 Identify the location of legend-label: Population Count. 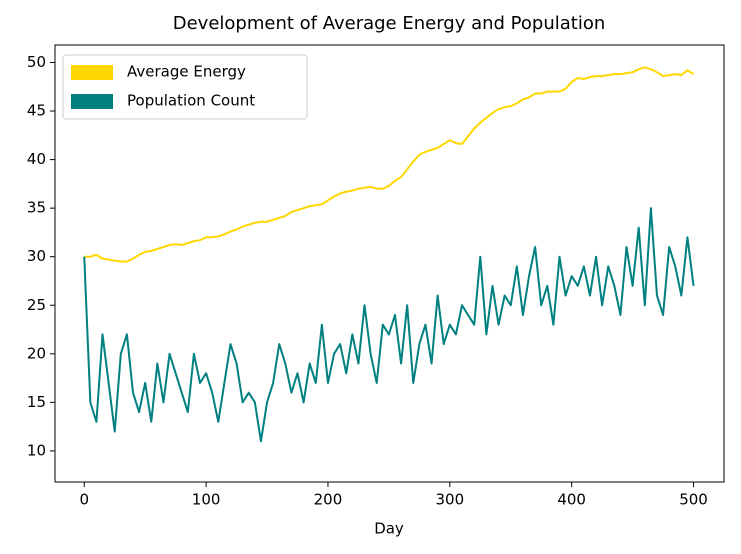
(191, 101).